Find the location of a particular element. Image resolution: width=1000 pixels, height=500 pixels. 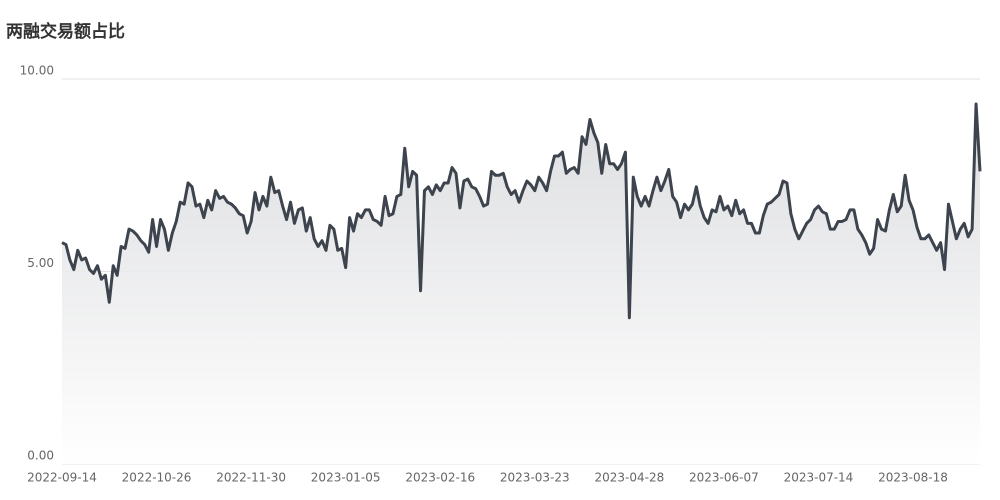

x-tick-label: 2023-01-05 is located at coordinates (346, 478).